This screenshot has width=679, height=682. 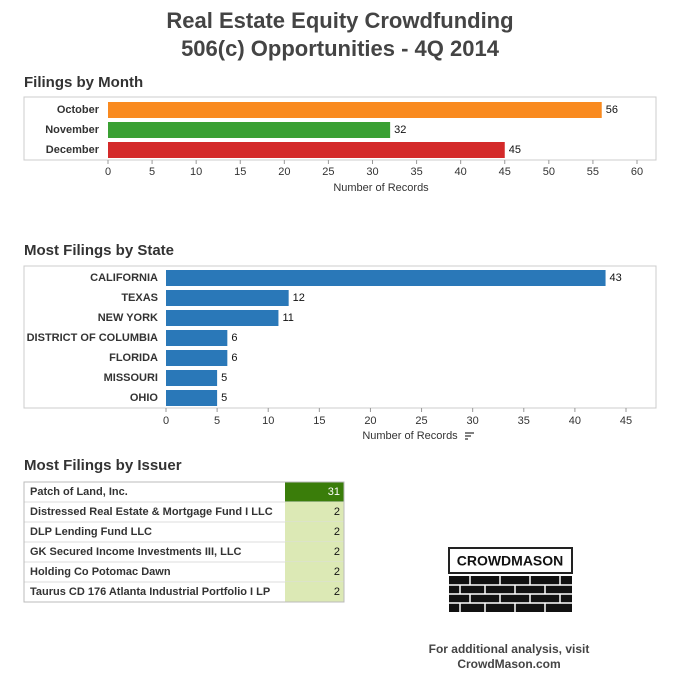 What do you see at coordinates (136, 552) in the screenshot?
I see `row-label: GK Secured Income Investments III, LLC` at bounding box center [136, 552].